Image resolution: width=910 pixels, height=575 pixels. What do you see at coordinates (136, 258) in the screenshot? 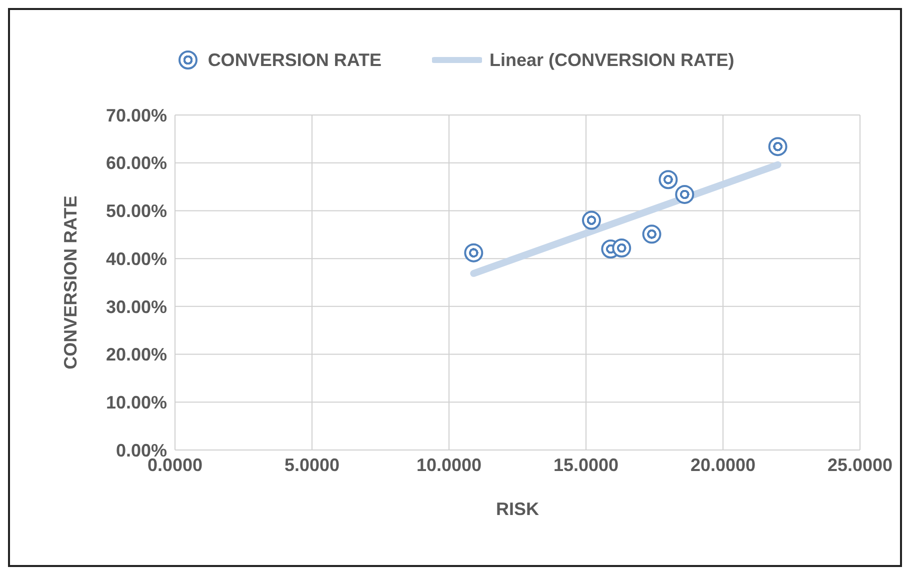
I see `y-tick-label: 40.00%` at bounding box center [136, 258].